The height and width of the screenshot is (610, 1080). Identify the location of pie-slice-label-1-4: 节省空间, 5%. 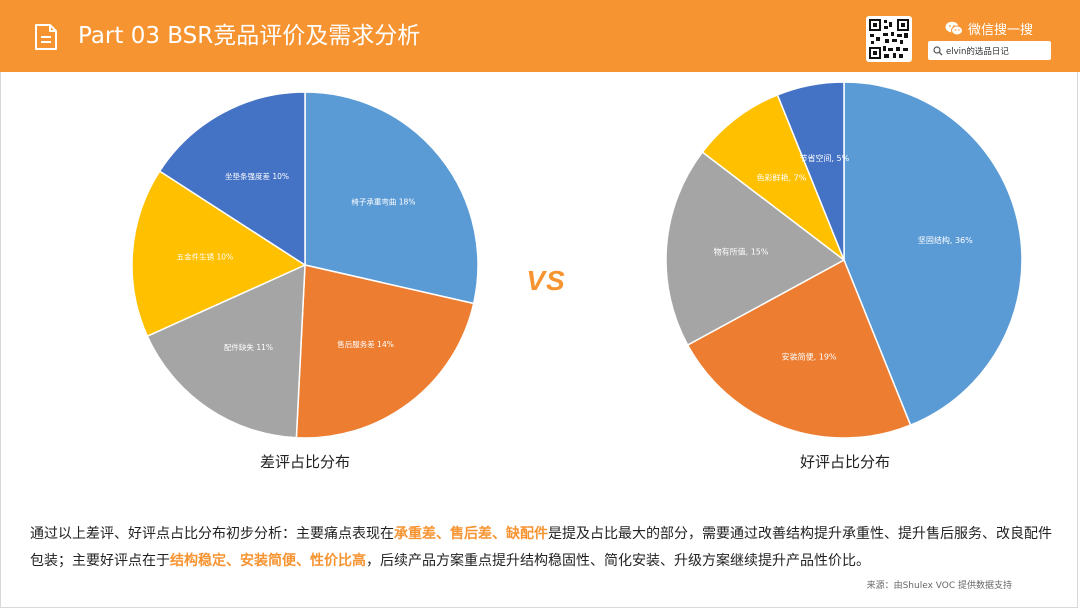
(824, 158).